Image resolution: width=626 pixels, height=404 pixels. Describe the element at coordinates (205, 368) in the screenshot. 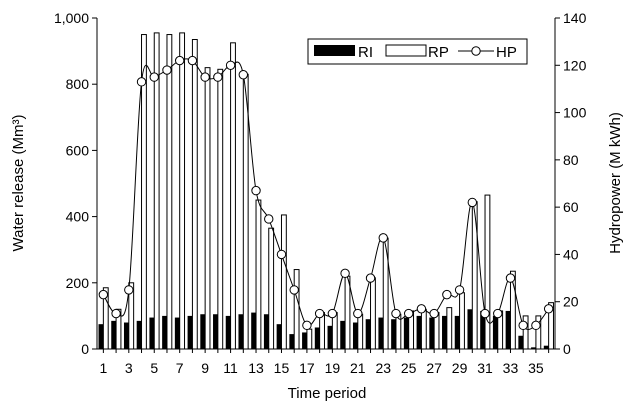

I see `x-tick-label: 9` at that location.